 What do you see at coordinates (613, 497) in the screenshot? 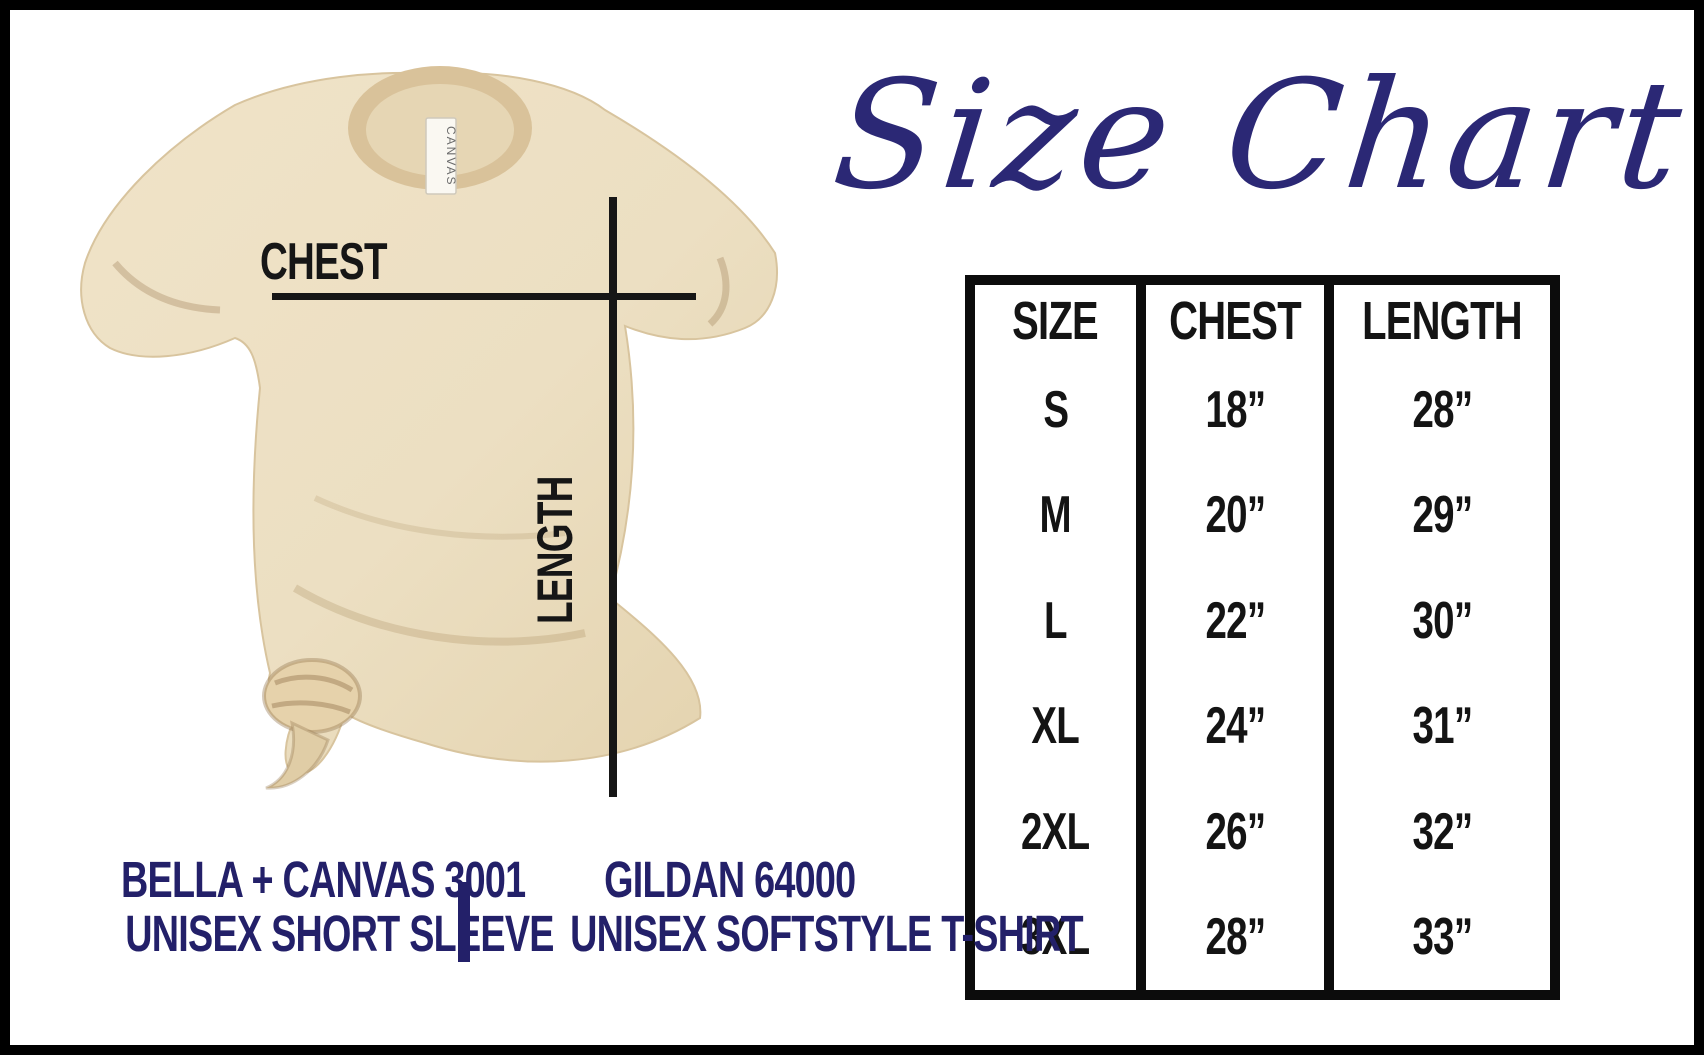
I see `length-measure-line` at bounding box center [613, 497].